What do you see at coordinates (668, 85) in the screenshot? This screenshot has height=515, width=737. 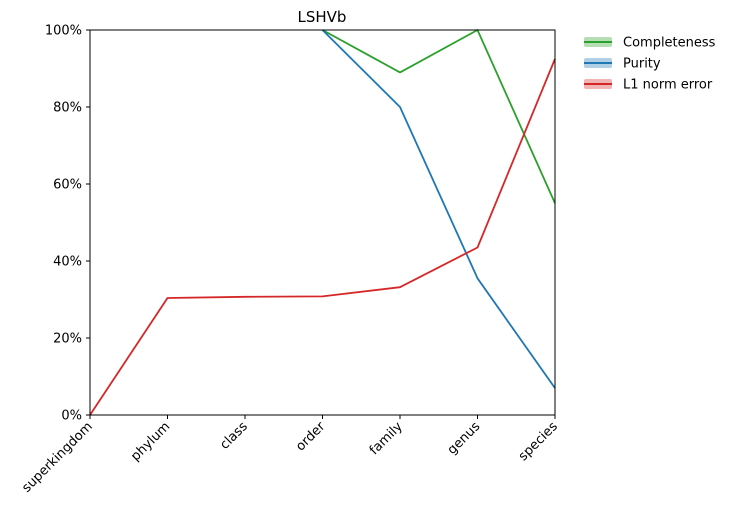 I see `legend-label: L1 norm error` at bounding box center [668, 85].